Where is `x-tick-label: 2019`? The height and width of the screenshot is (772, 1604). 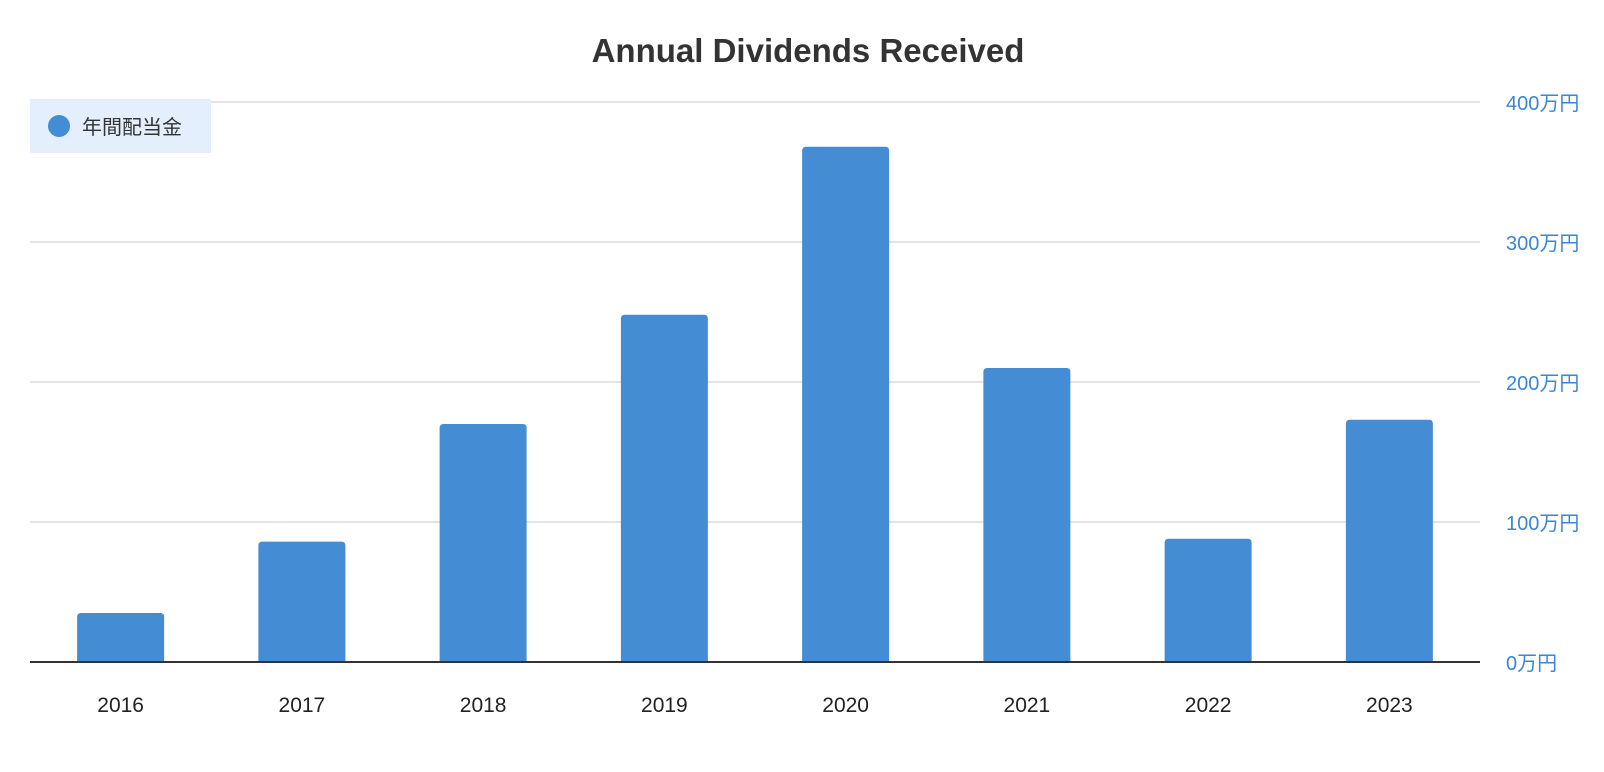 x-tick-label: 2019 is located at coordinates (664, 705).